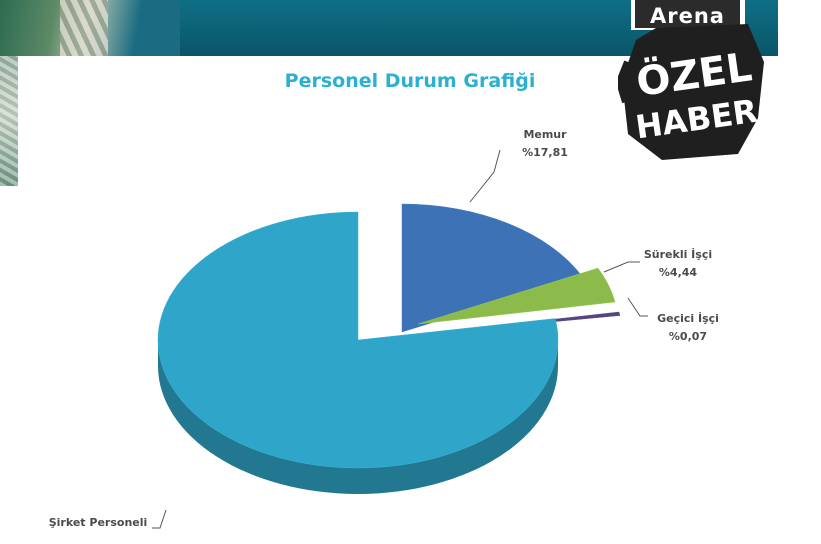 This screenshot has width=821, height=544. I want to click on slice-memur, so click(492, 268).